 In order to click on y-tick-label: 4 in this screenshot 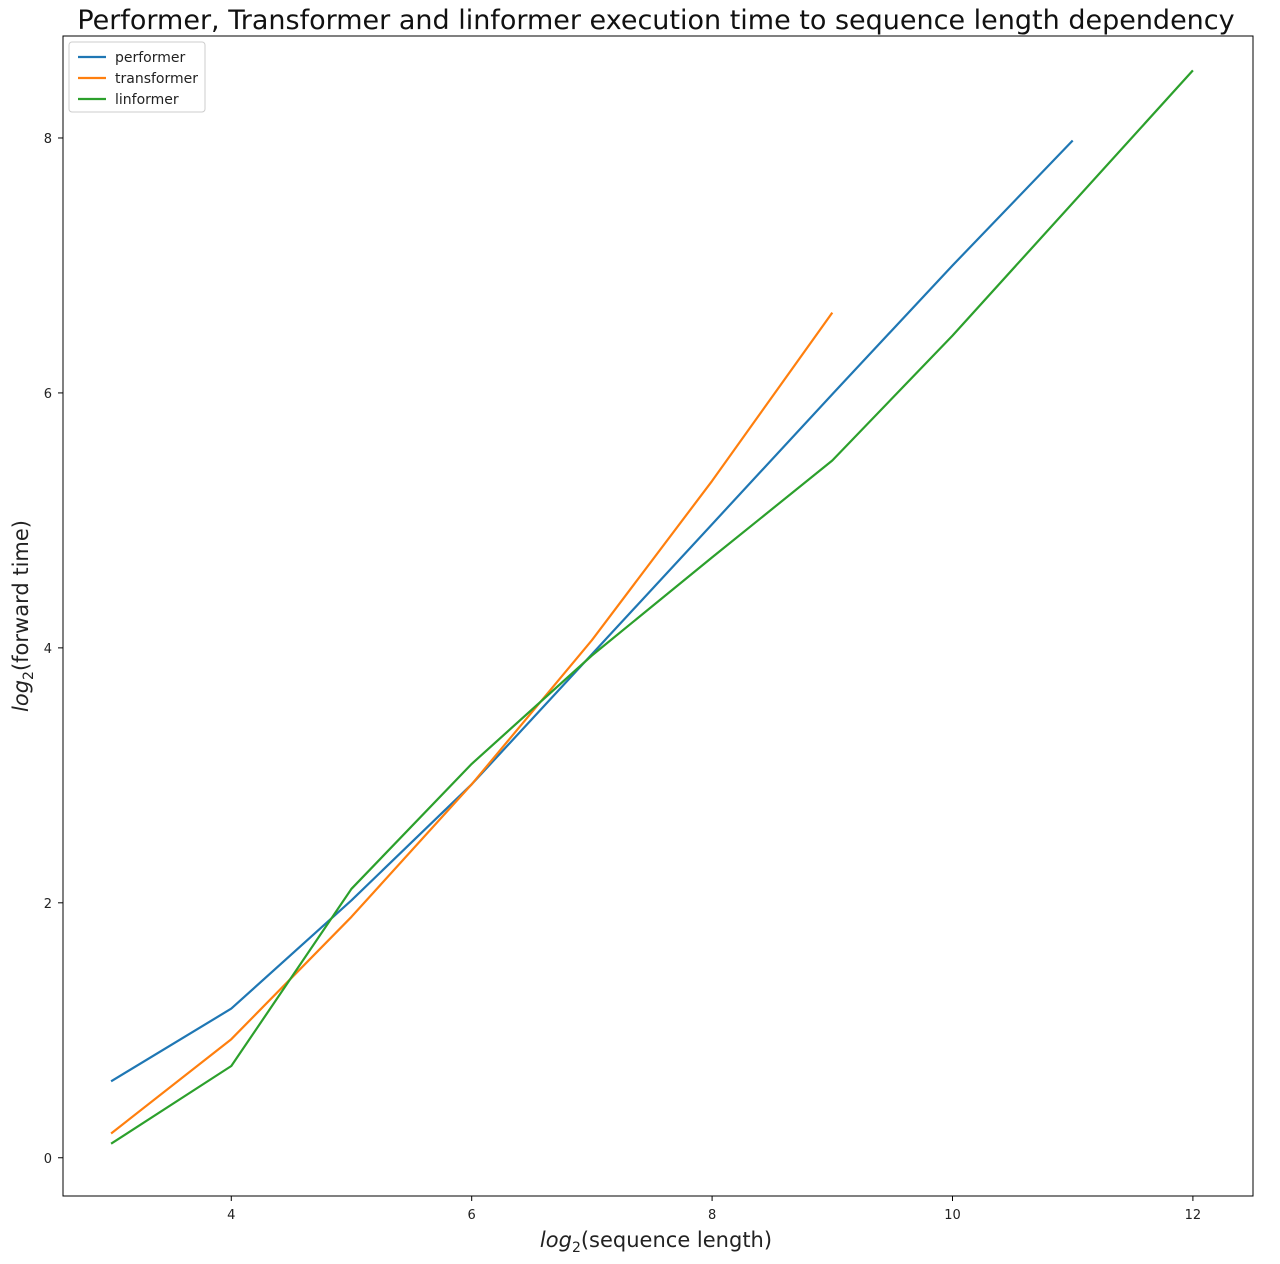, I will do `click(48, 649)`.